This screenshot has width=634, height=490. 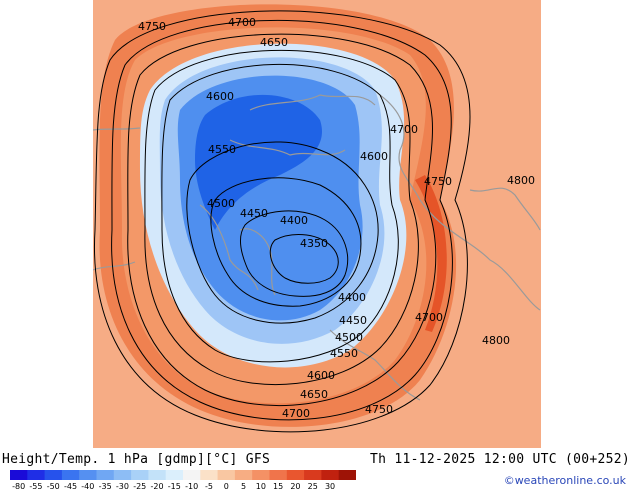 I want to click on colorbar-tick-label: -5, so click(x=209, y=486).